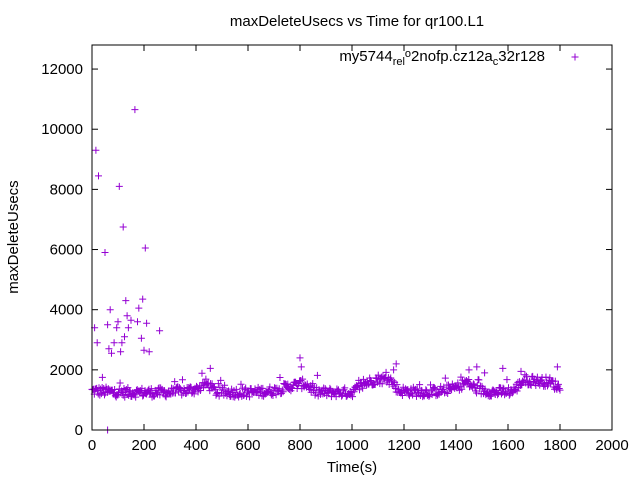  I want to click on x-tick-label: 800, so click(299, 445).